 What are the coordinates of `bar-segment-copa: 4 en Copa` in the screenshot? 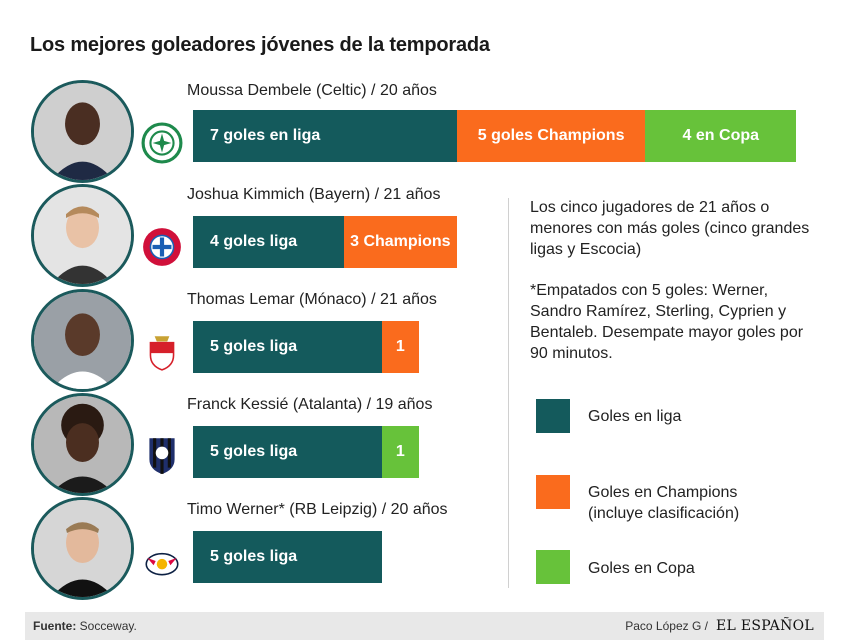 It's located at (721, 136).